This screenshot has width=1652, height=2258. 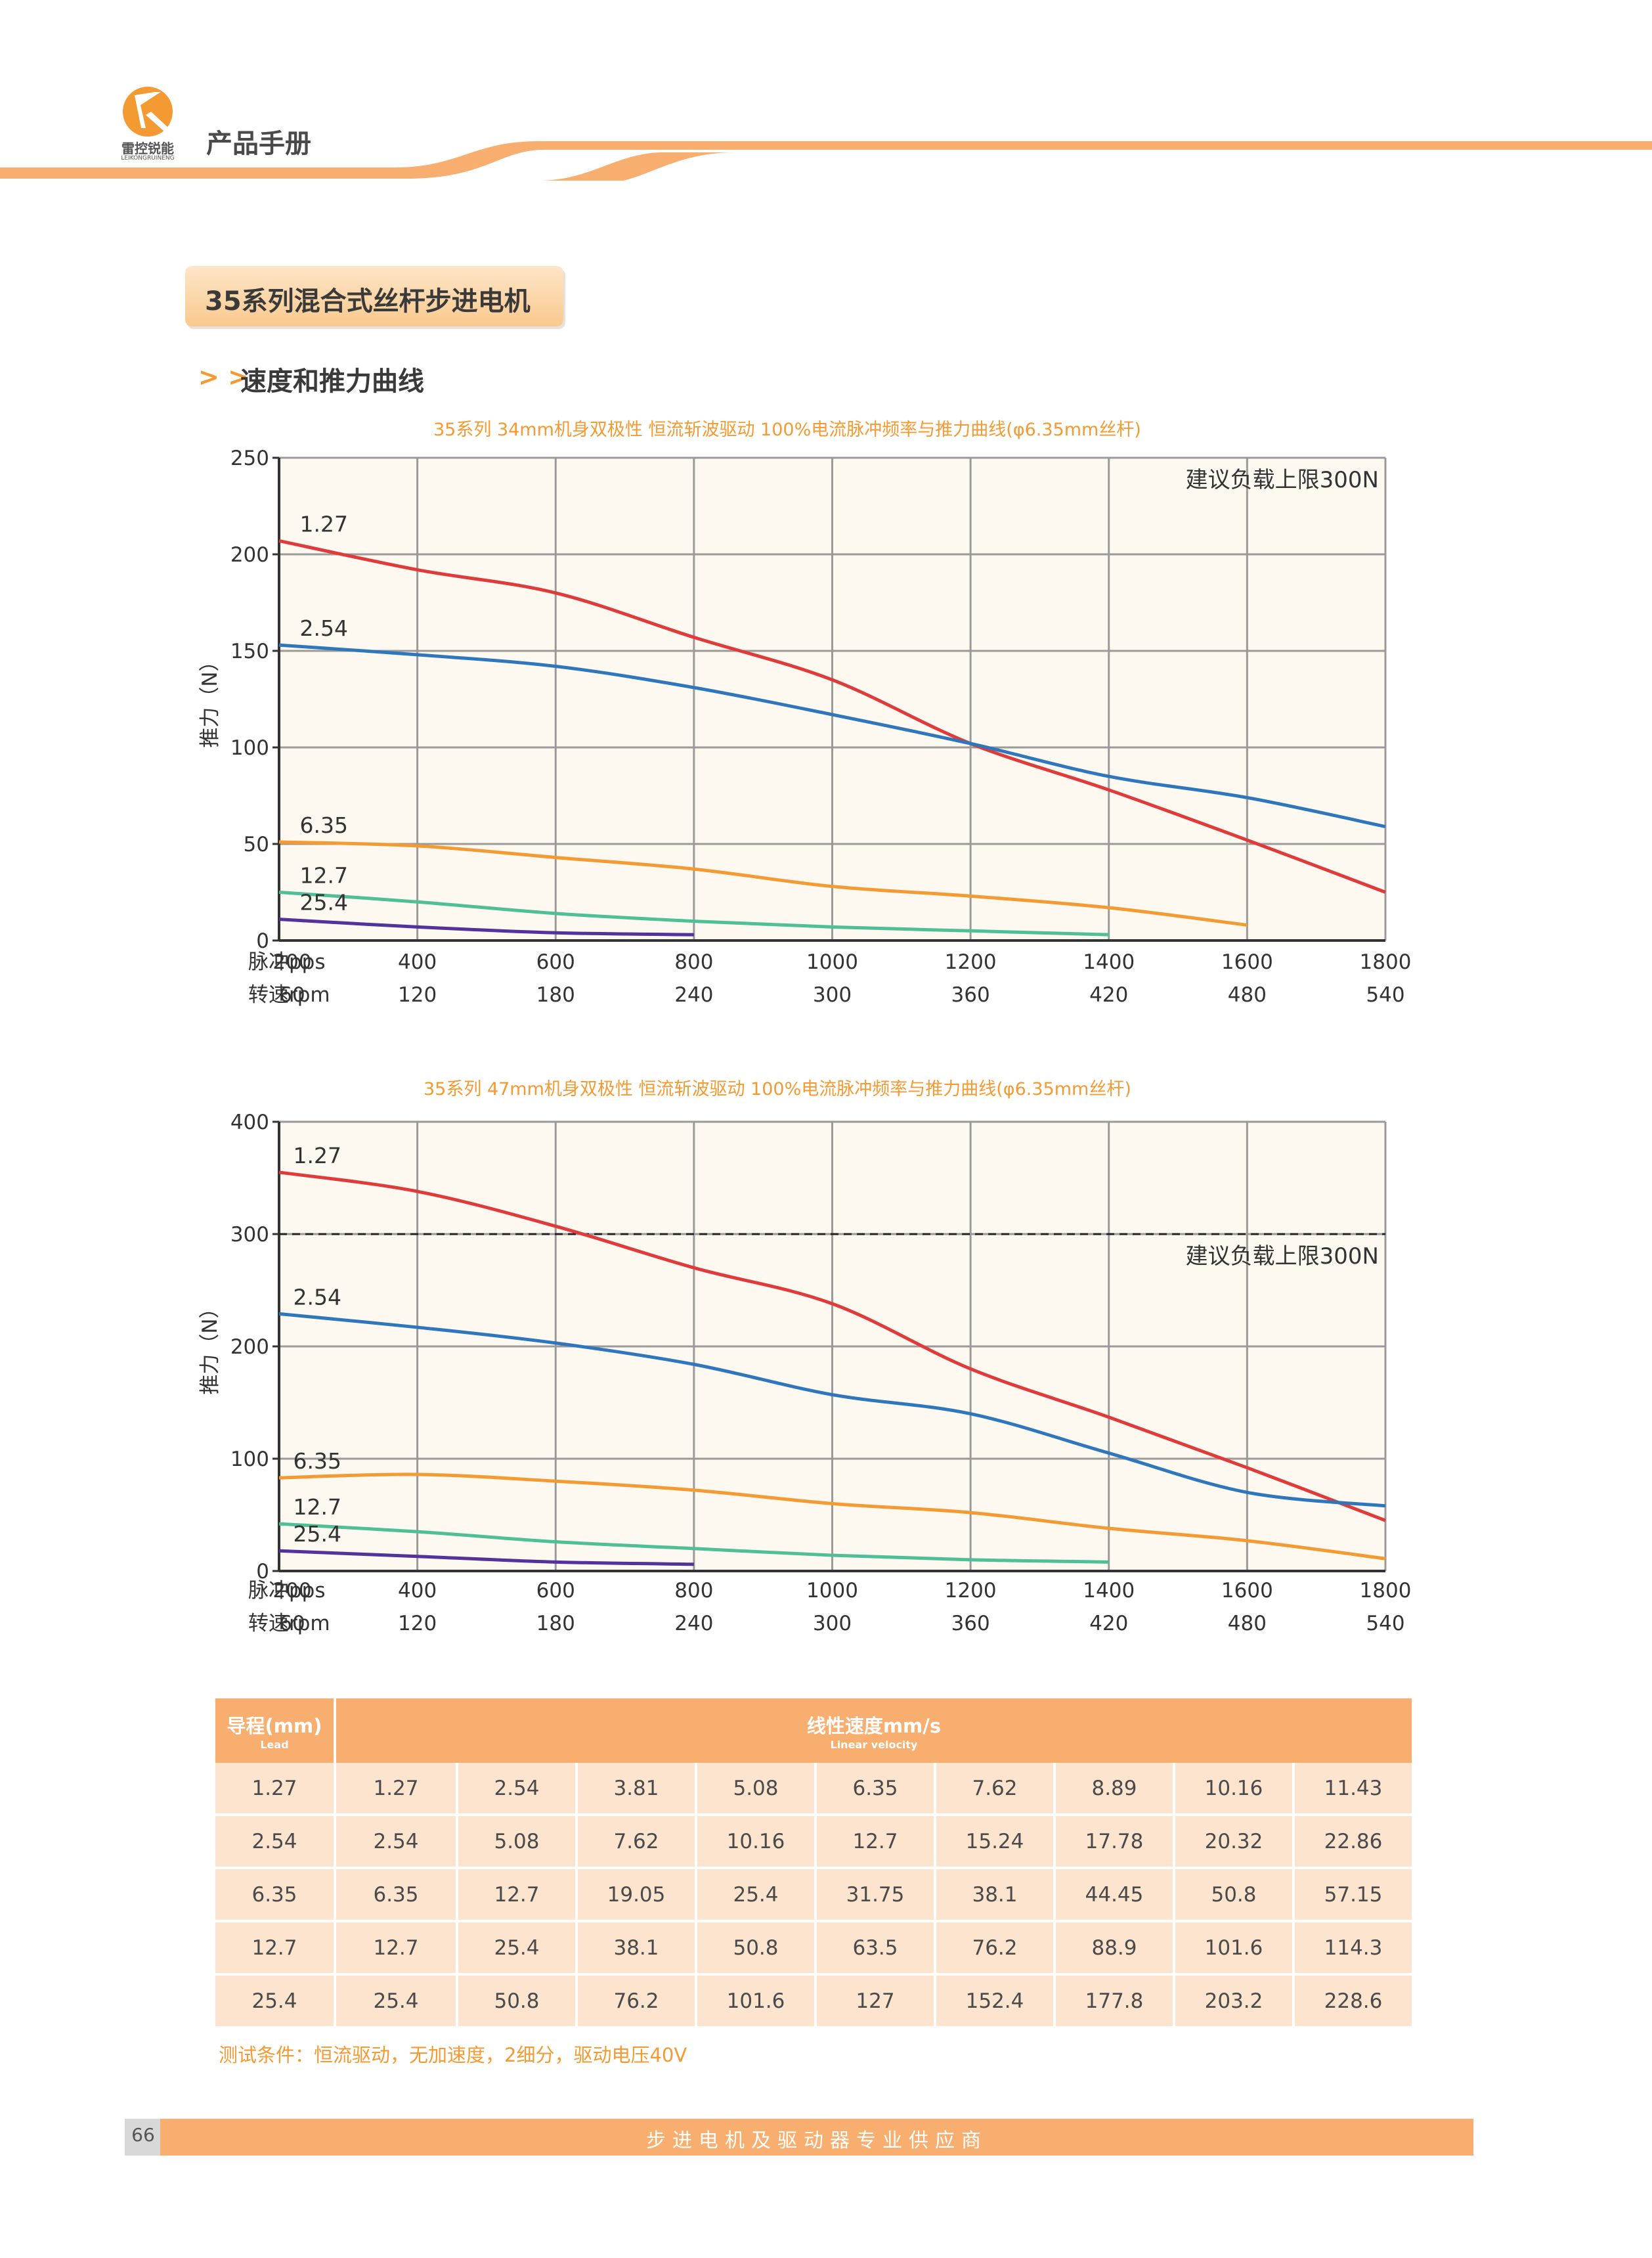 I want to click on chart2-y-tick-label: 400, so click(x=249, y=1122).